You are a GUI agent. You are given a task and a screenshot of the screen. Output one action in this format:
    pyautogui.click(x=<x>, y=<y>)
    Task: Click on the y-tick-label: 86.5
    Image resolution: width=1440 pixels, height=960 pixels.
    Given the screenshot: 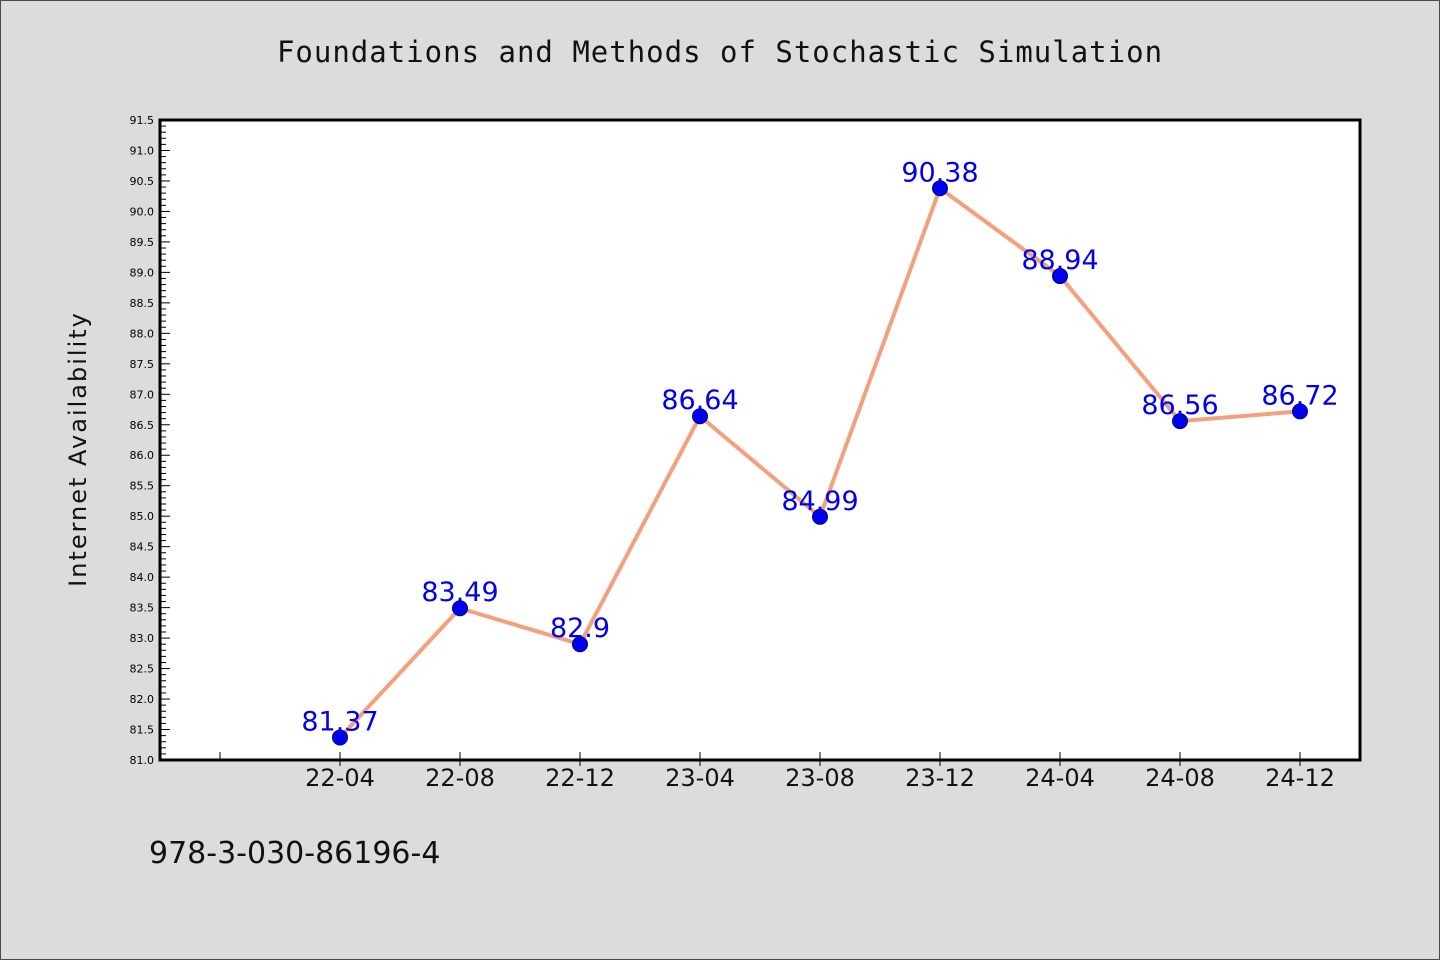 What is the action you would take?
    pyautogui.click(x=142, y=425)
    